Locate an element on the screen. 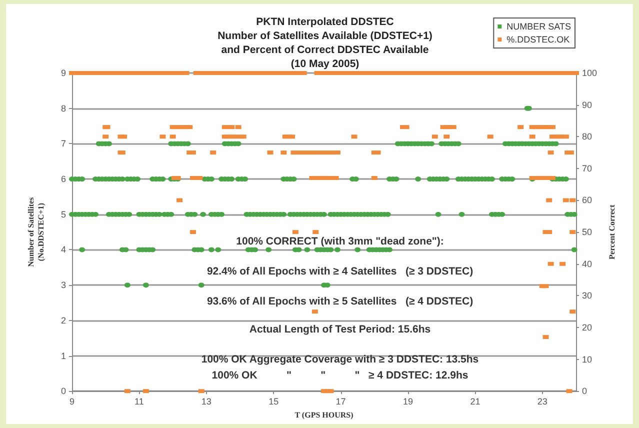 This screenshot has width=639, height=428. y-tick-label: 0 is located at coordinates (63, 391).